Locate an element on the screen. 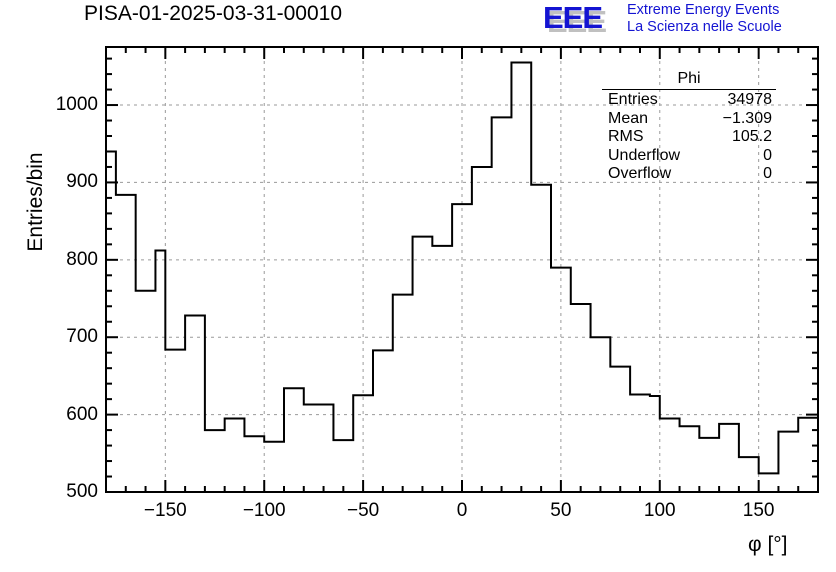 This screenshot has width=836, height=572. stats-row-label: RMS is located at coordinates (626, 136).